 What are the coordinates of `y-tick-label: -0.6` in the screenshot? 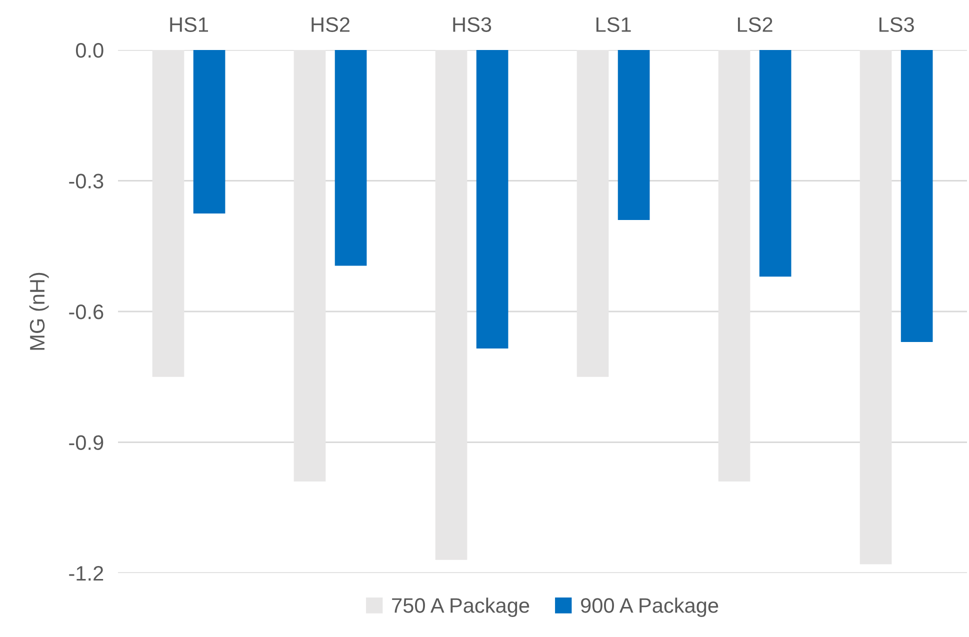 It's located at (86, 312).